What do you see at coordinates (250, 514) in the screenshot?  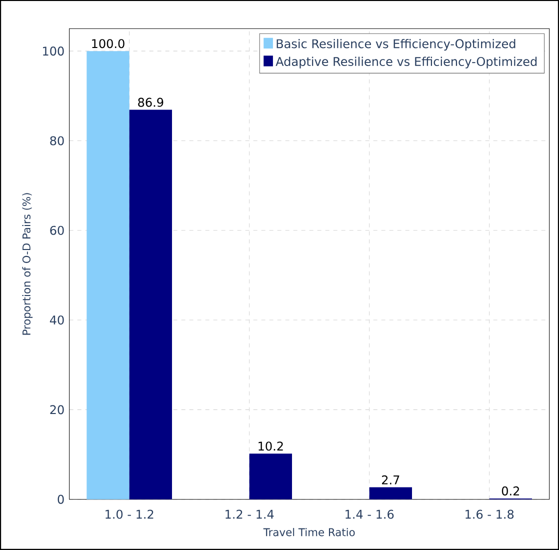 I see `x-tick-label: 1.2 - 1.4` at bounding box center [250, 514].